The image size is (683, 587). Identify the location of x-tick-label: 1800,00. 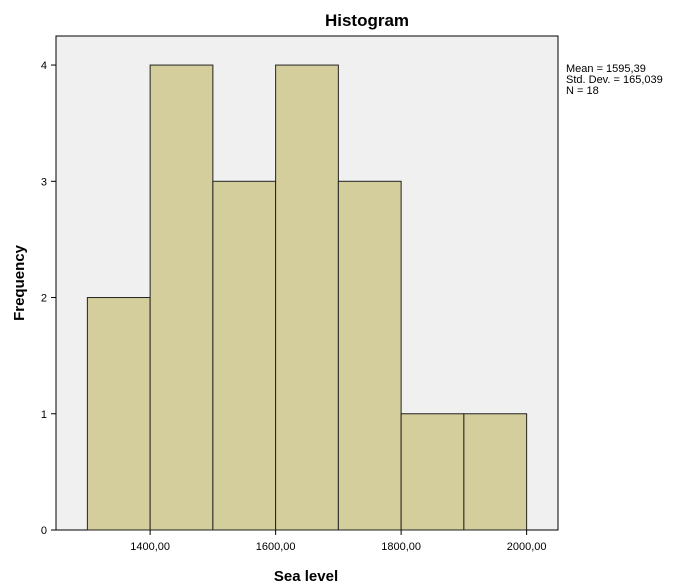
(401, 547).